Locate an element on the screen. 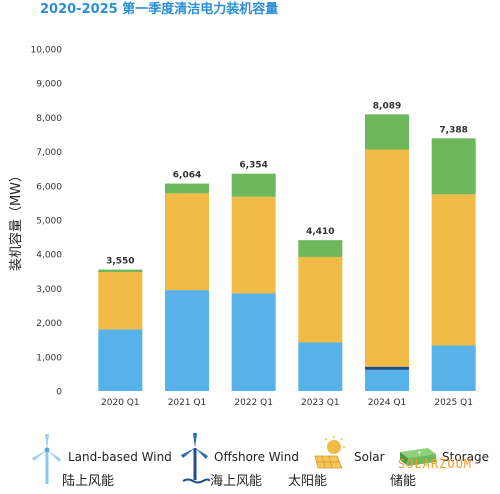 The width and height of the screenshot is (500, 494). y-tick-label: 1,000 is located at coordinates (49, 358).